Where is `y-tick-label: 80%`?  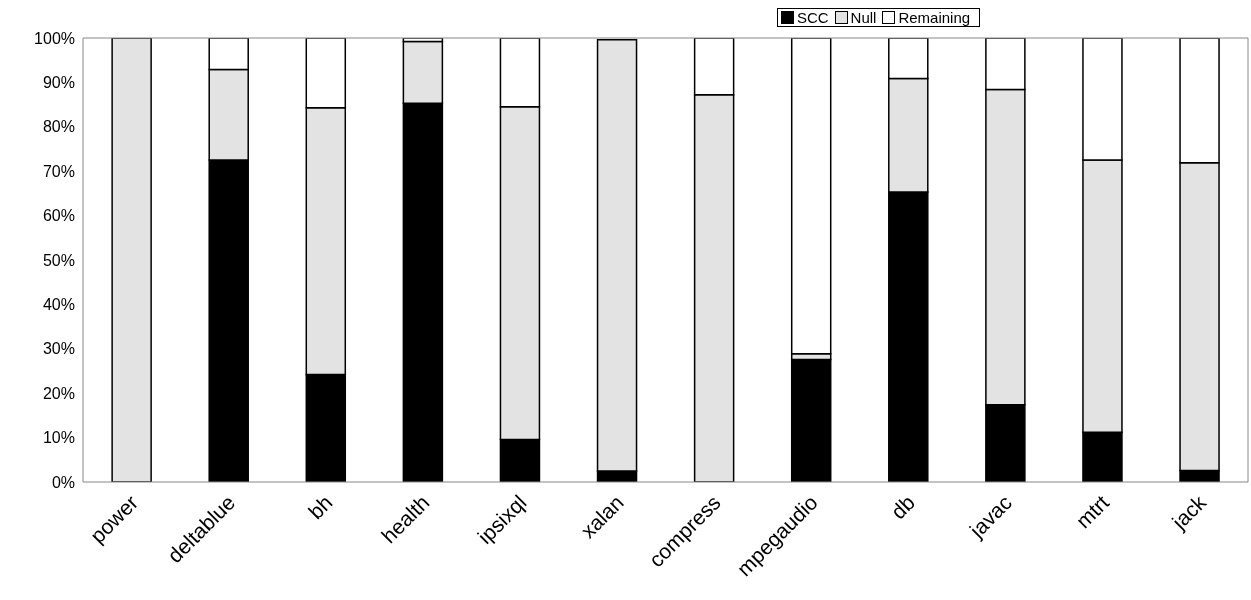 y-tick-label: 80% is located at coordinates (58, 127).